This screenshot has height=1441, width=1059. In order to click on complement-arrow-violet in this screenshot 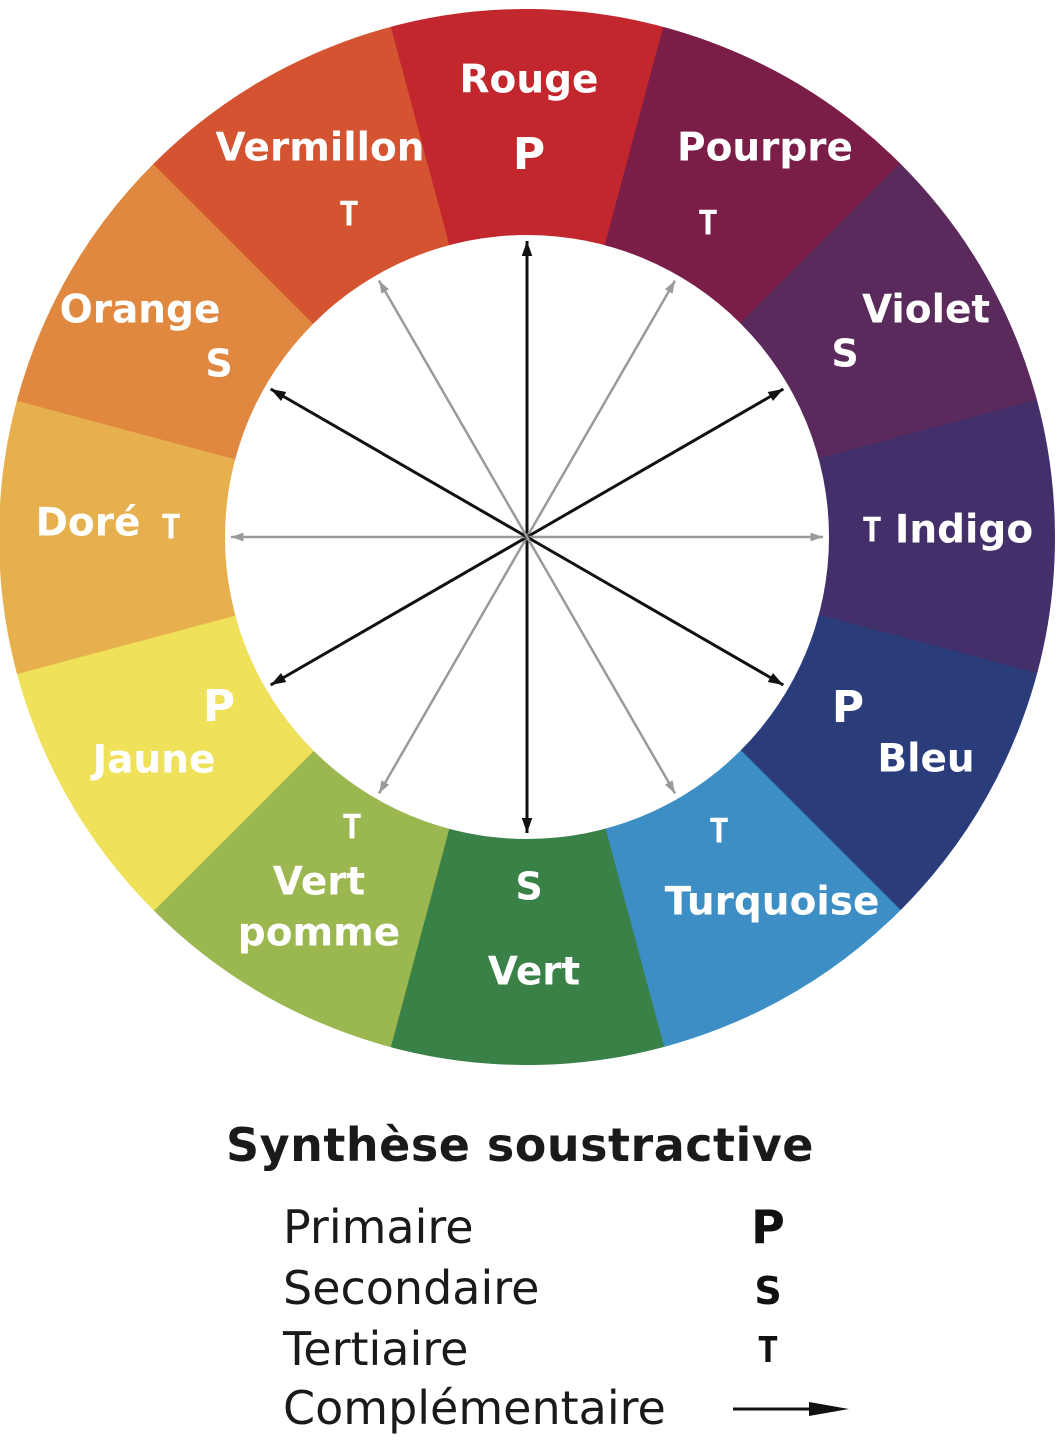, I will do `click(655, 463)`.